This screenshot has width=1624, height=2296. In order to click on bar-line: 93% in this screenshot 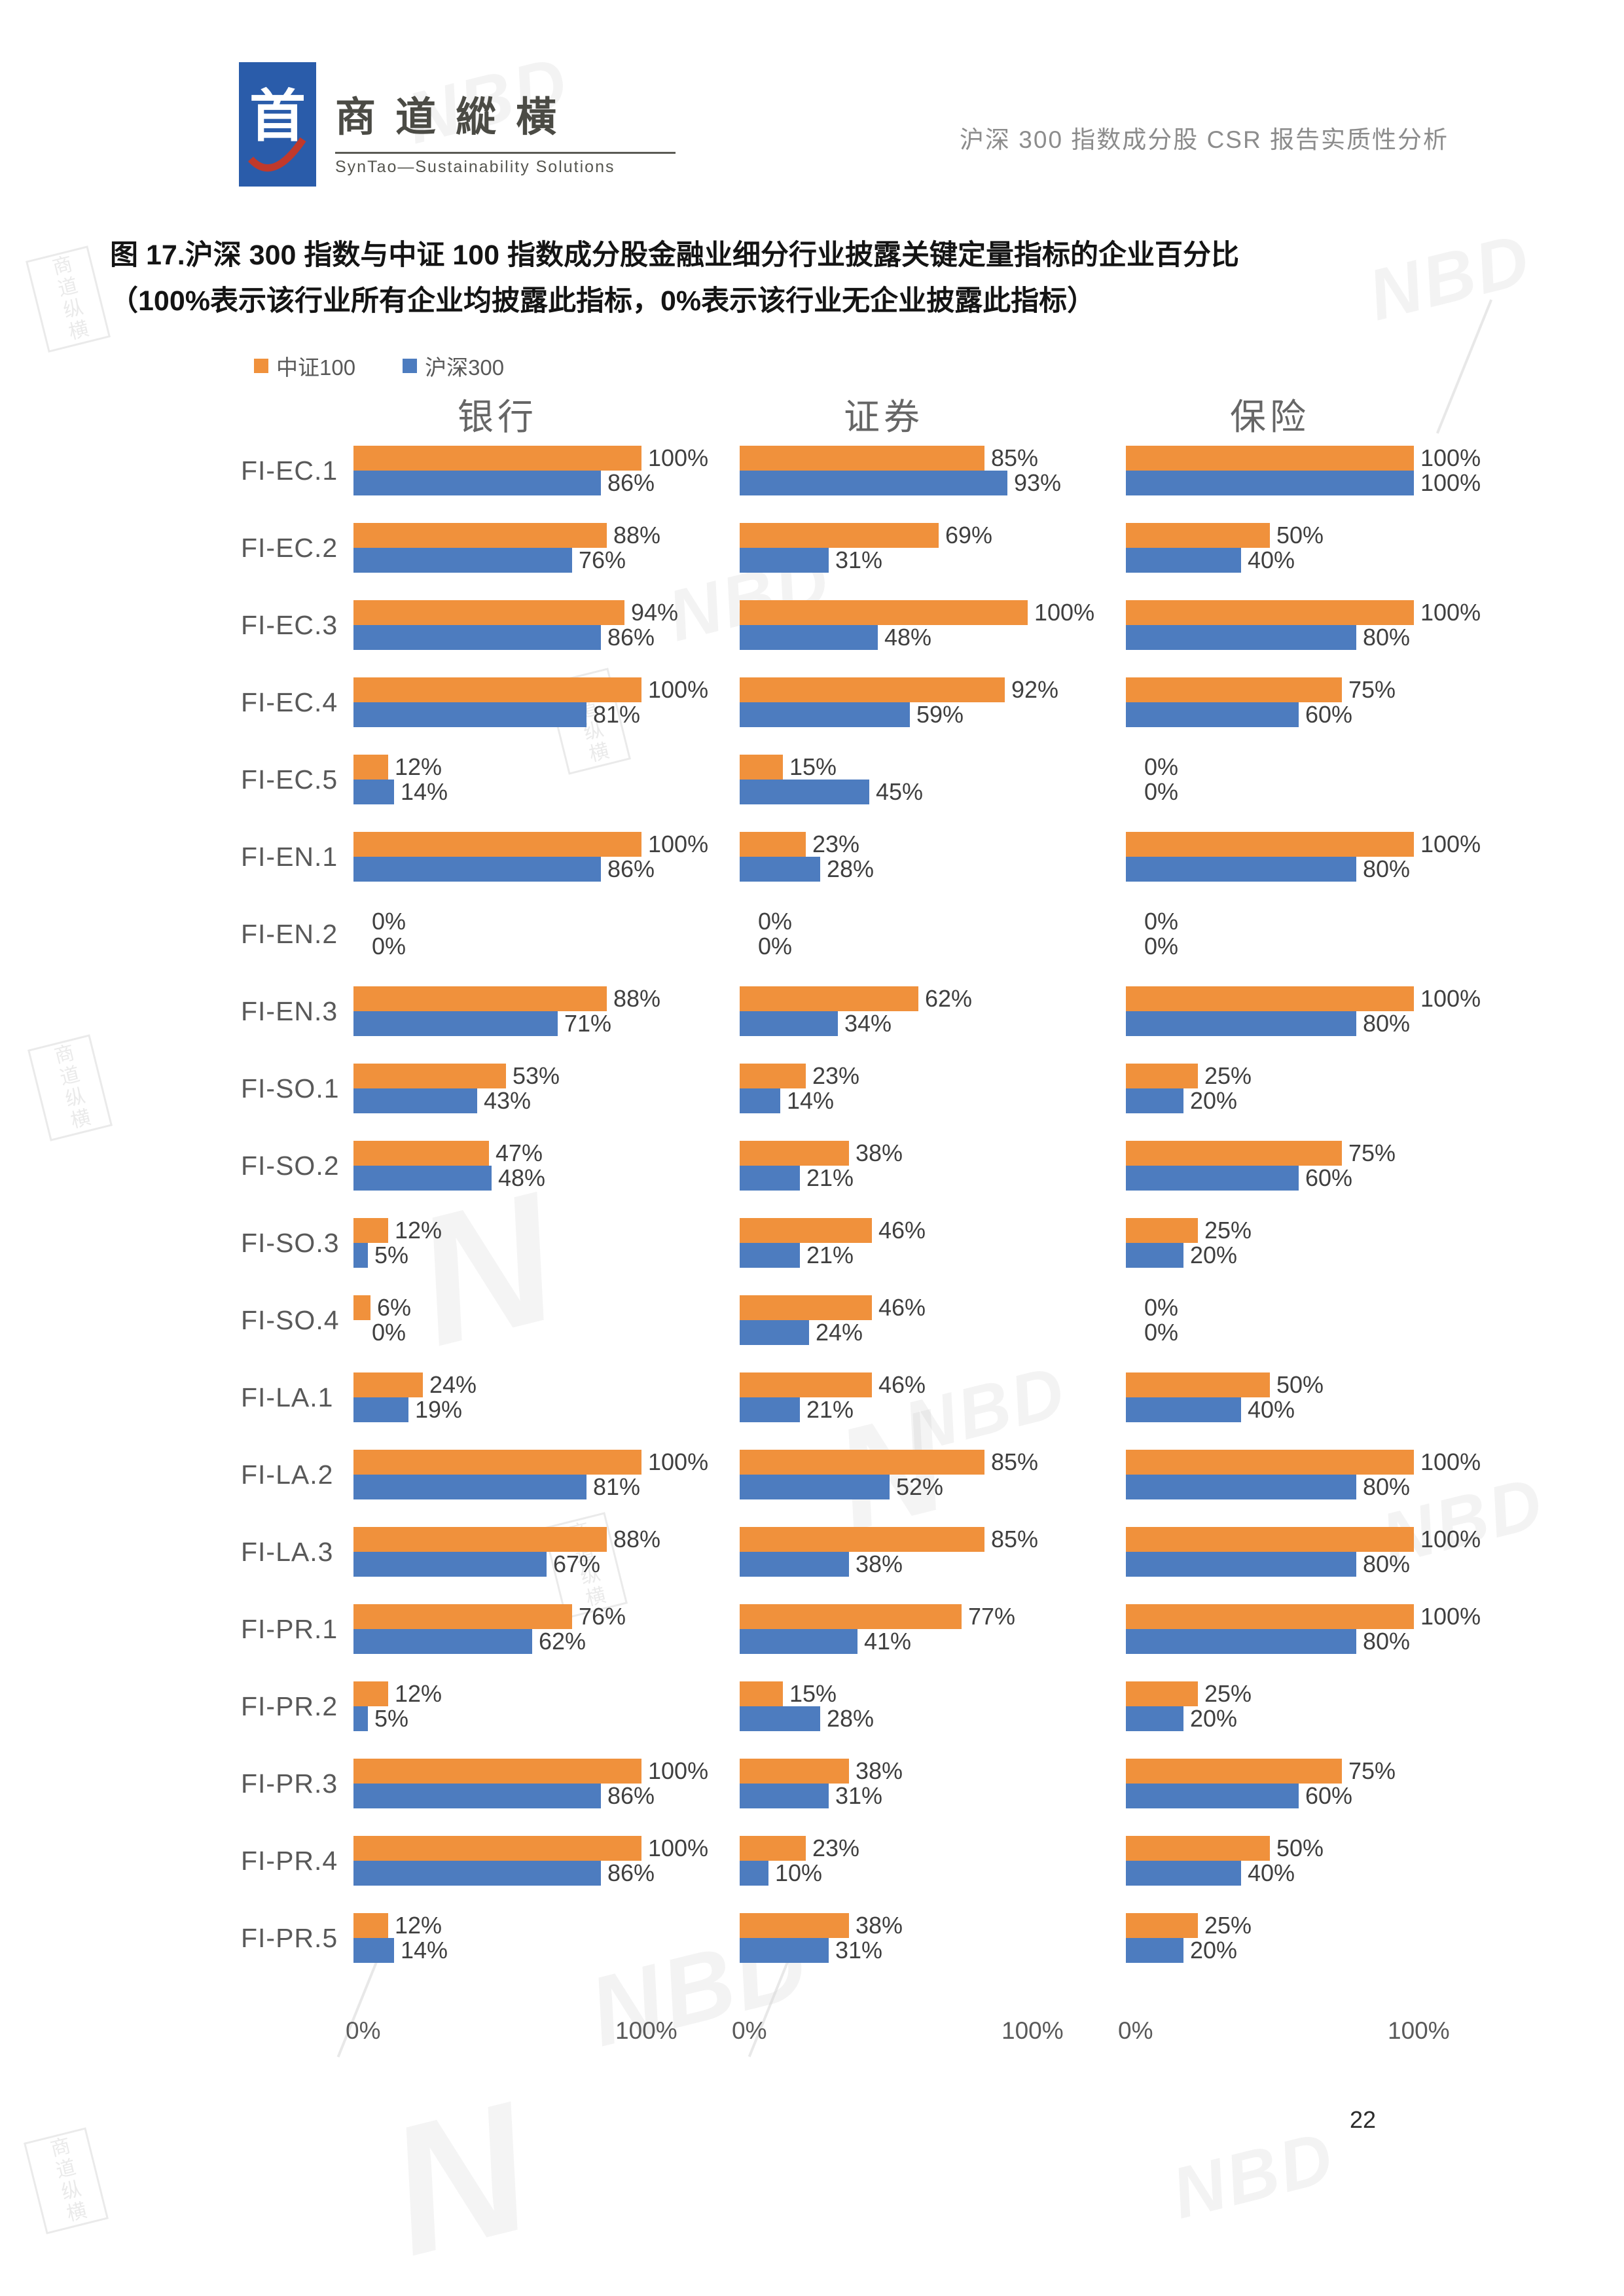, I will do `click(933, 482)`.